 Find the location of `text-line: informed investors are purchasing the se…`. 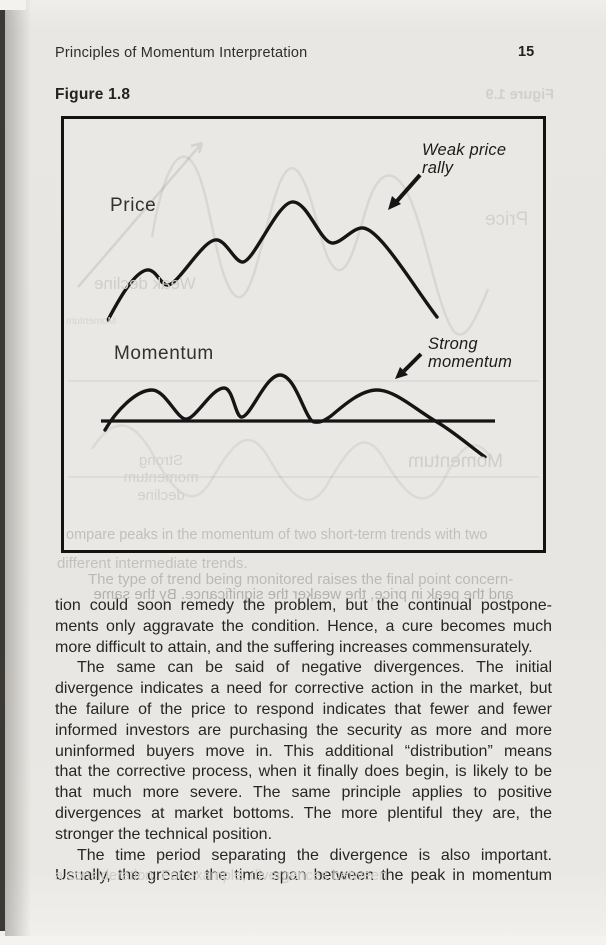

text-line: informed investors are purchasing the se… is located at coordinates (303, 730).